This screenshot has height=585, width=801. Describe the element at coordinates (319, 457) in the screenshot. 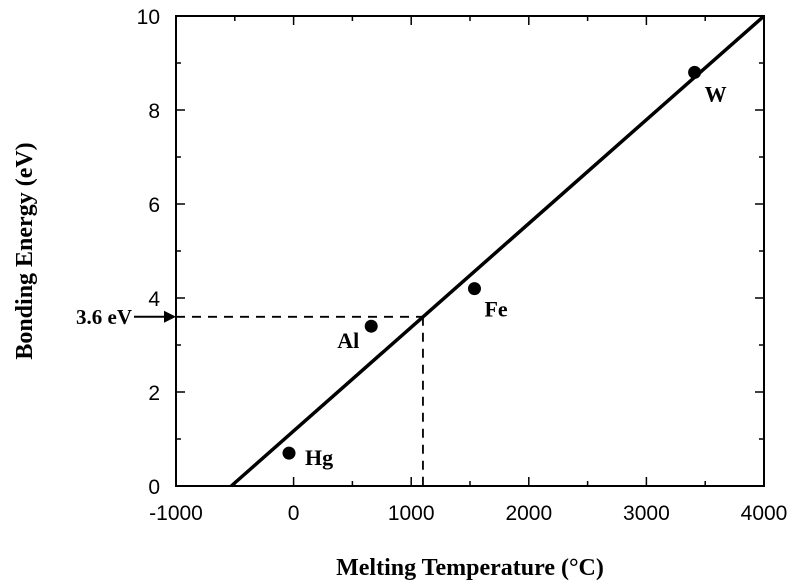

I see `point-label: Hg` at that location.